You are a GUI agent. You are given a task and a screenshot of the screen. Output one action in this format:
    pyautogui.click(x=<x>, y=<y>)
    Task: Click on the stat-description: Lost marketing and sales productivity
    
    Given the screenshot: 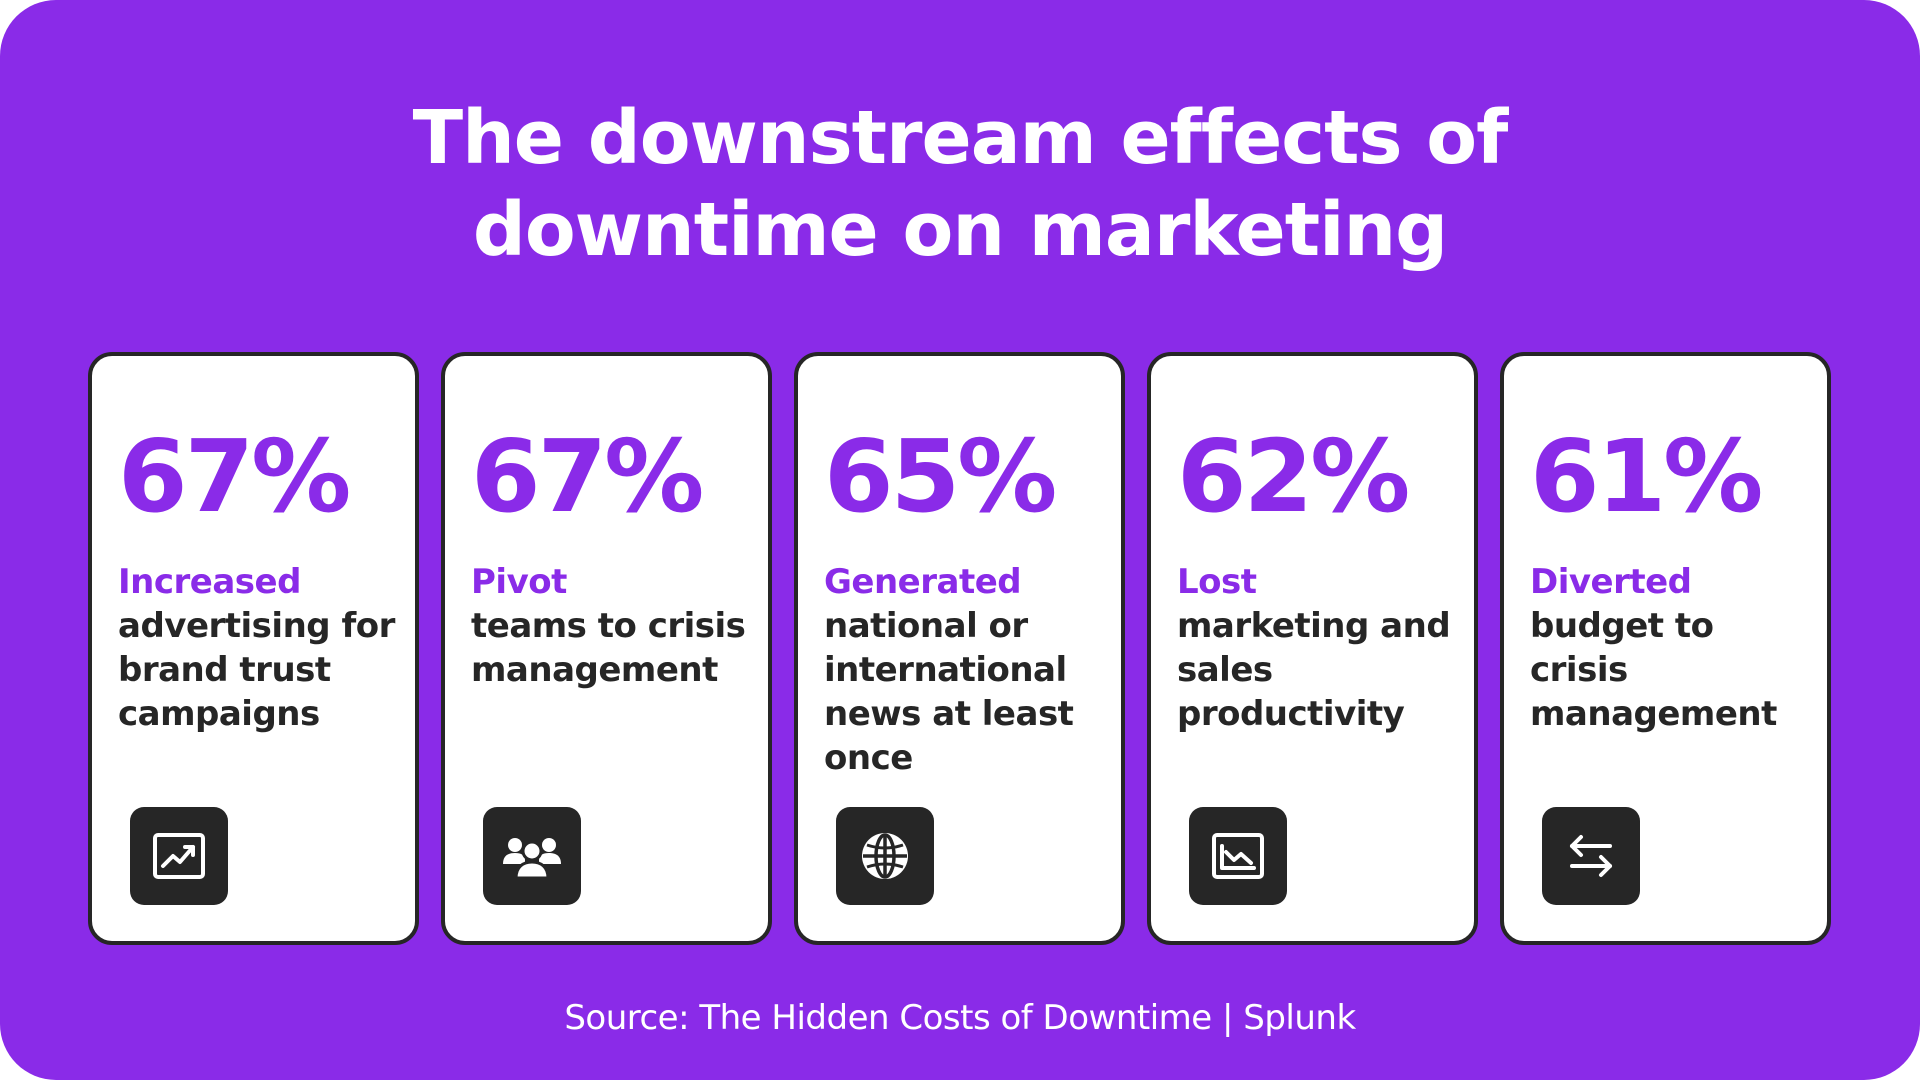 What is the action you would take?
    pyautogui.click(x=1319, y=648)
    